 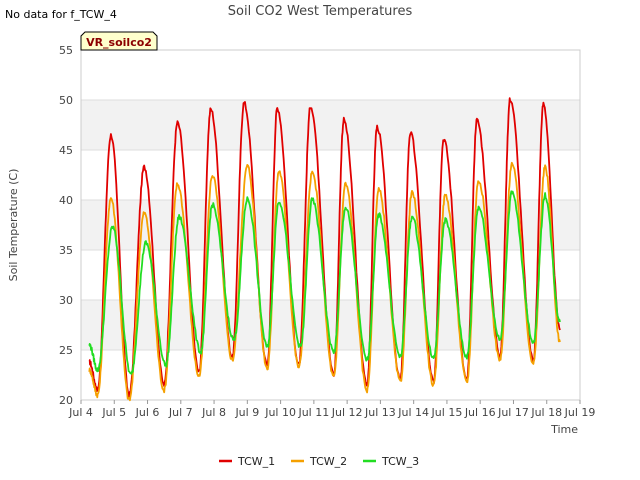 I want to click on y-tick-label: 40, so click(x=66, y=200).